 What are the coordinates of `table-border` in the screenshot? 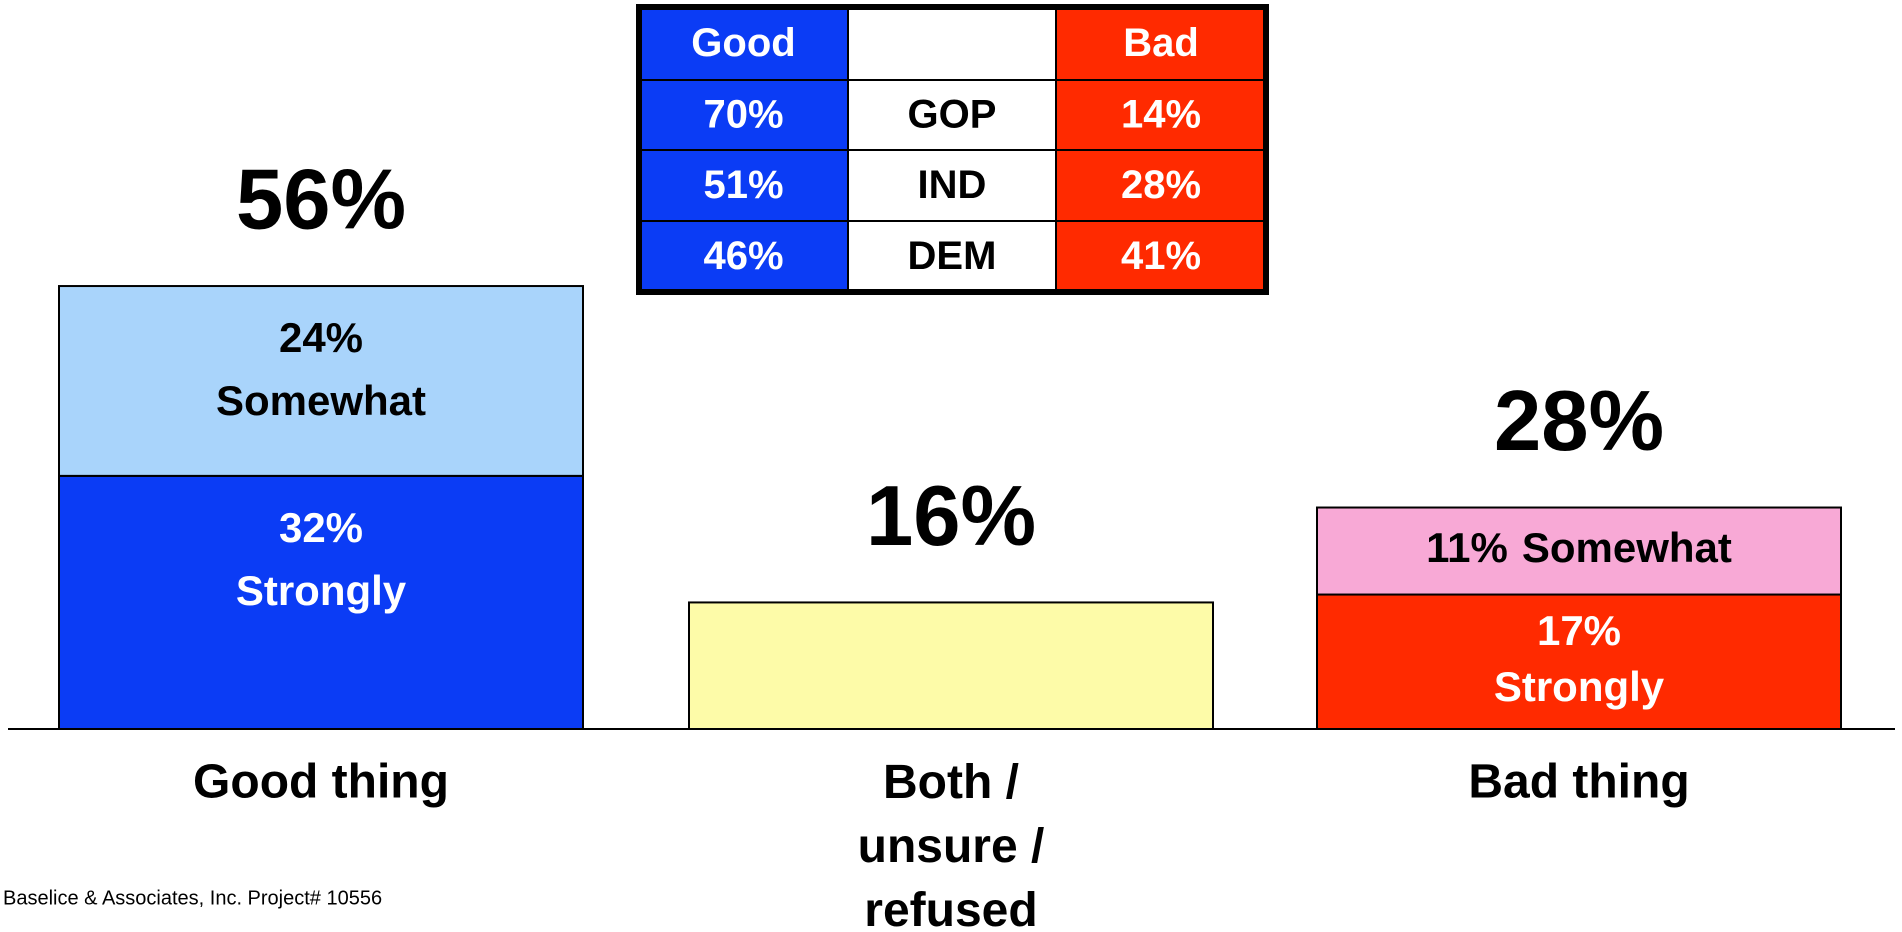 It's located at (952, 149).